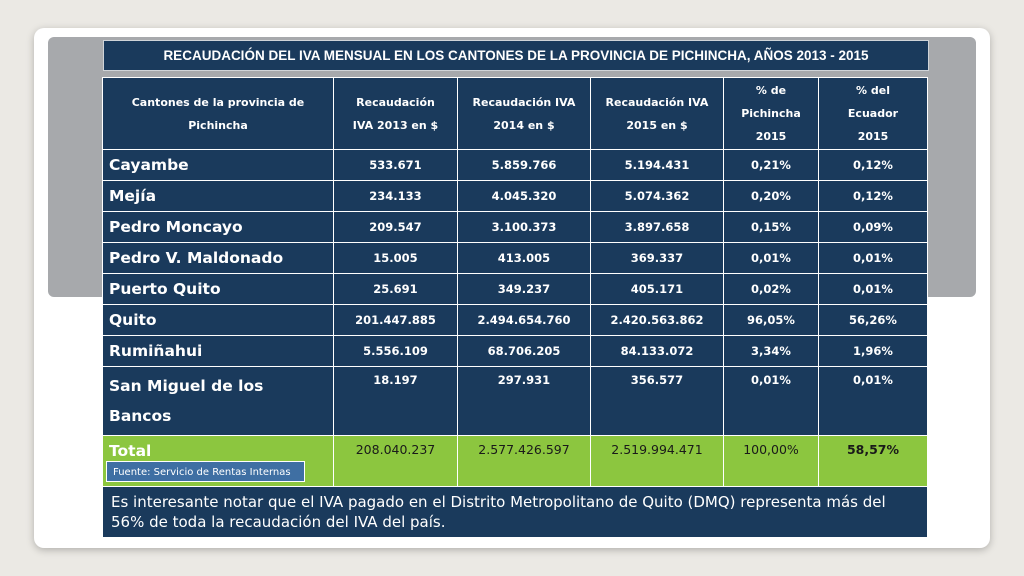 Image resolution: width=1024 pixels, height=576 pixels. I want to click on iva-2014-cell: 5.859.766, so click(524, 165).